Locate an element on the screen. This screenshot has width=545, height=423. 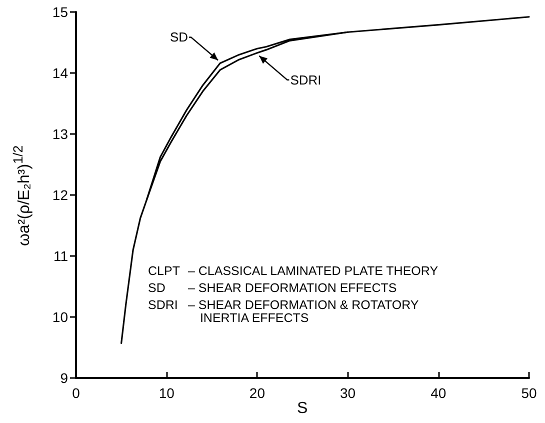
annotation: INERTIA EFFECTS is located at coordinates (254, 318).